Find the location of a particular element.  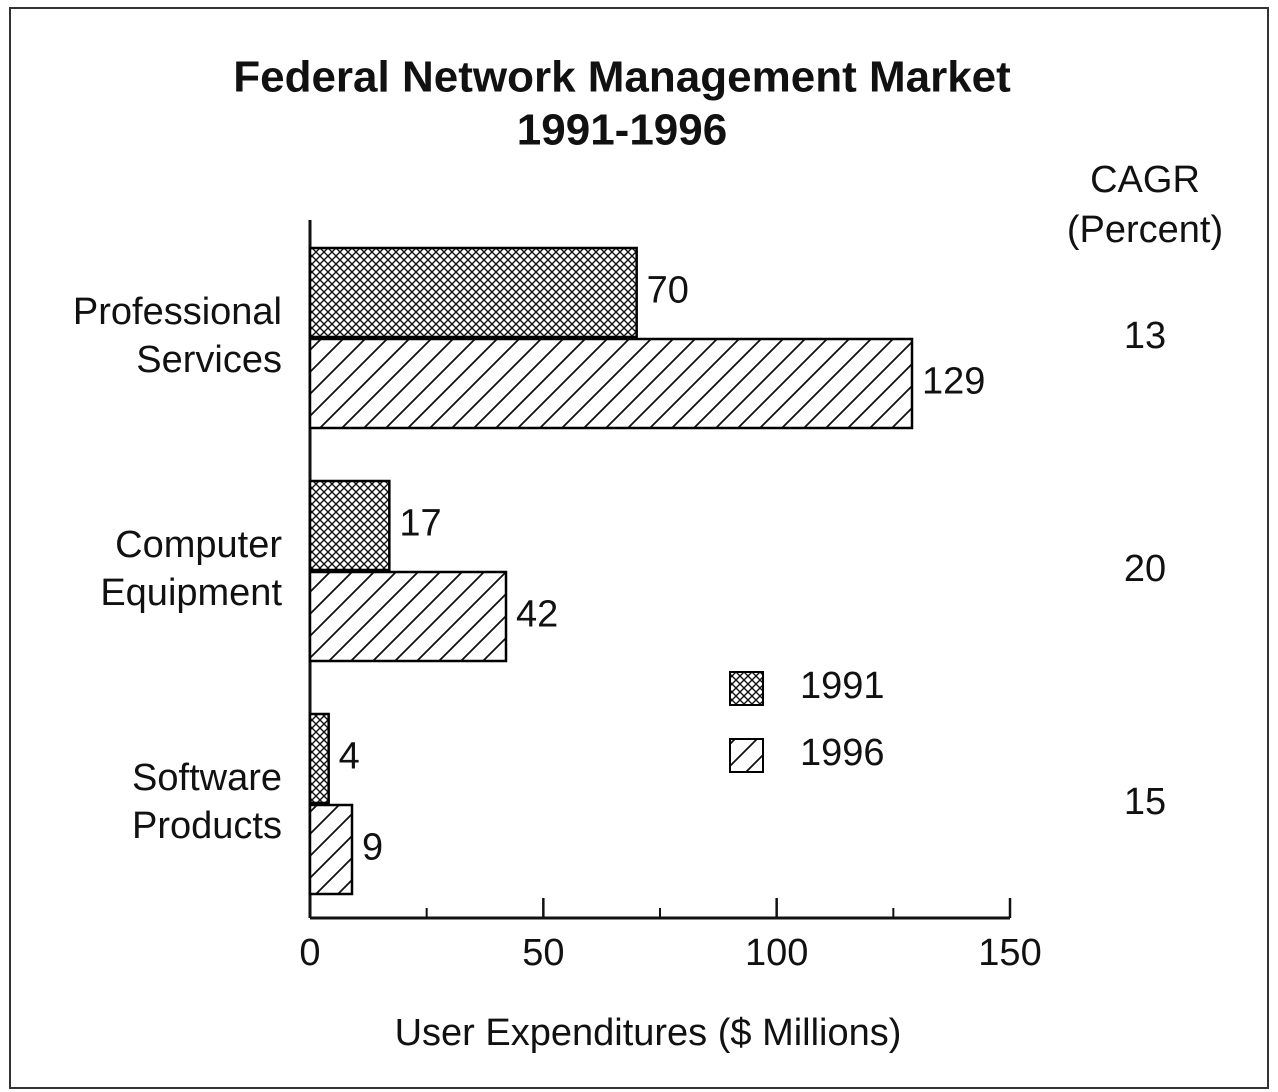

value-label: 4 is located at coordinates (349, 757).